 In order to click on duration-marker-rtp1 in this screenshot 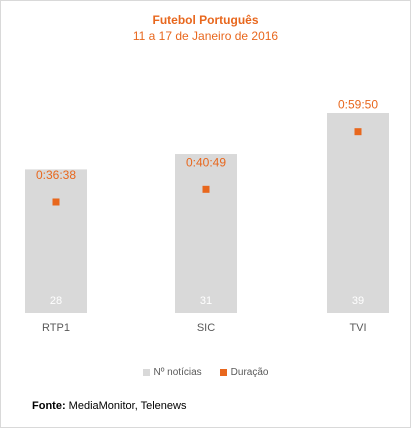, I will do `click(56, 202)`.